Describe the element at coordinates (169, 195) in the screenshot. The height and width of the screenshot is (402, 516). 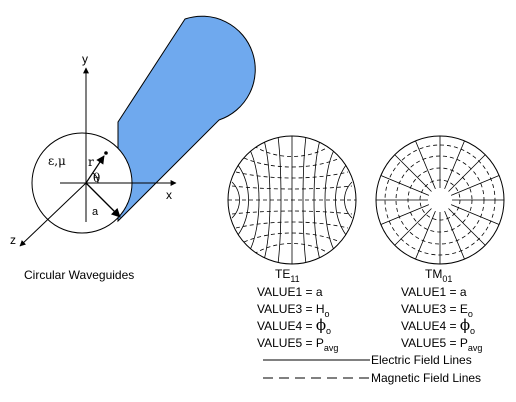
I see `x-axis-label: x` at that location.